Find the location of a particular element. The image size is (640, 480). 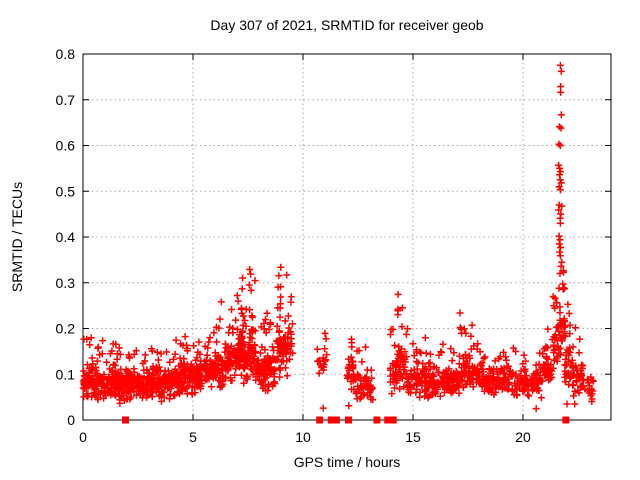

y-tick-label: 0.5 is located at coordinates (66, 191).